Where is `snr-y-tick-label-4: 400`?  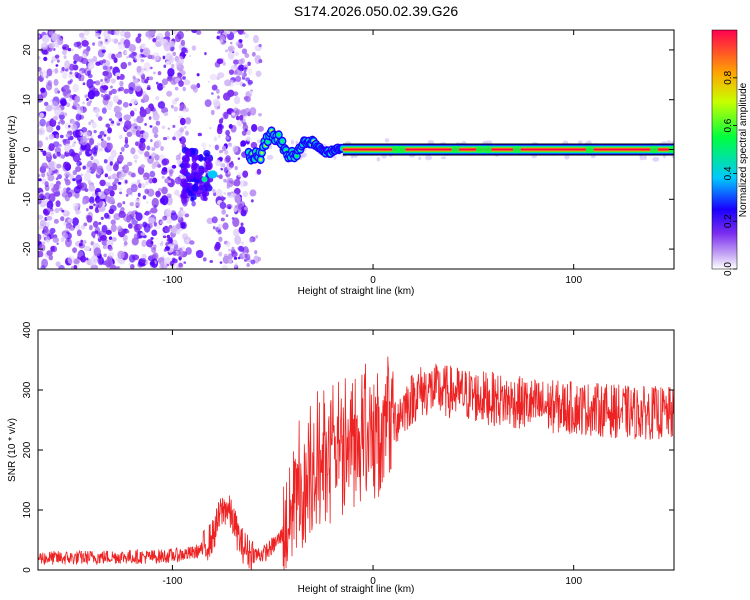 snr-y-tick-label-4: 400 is located at coordinates (27, 329).